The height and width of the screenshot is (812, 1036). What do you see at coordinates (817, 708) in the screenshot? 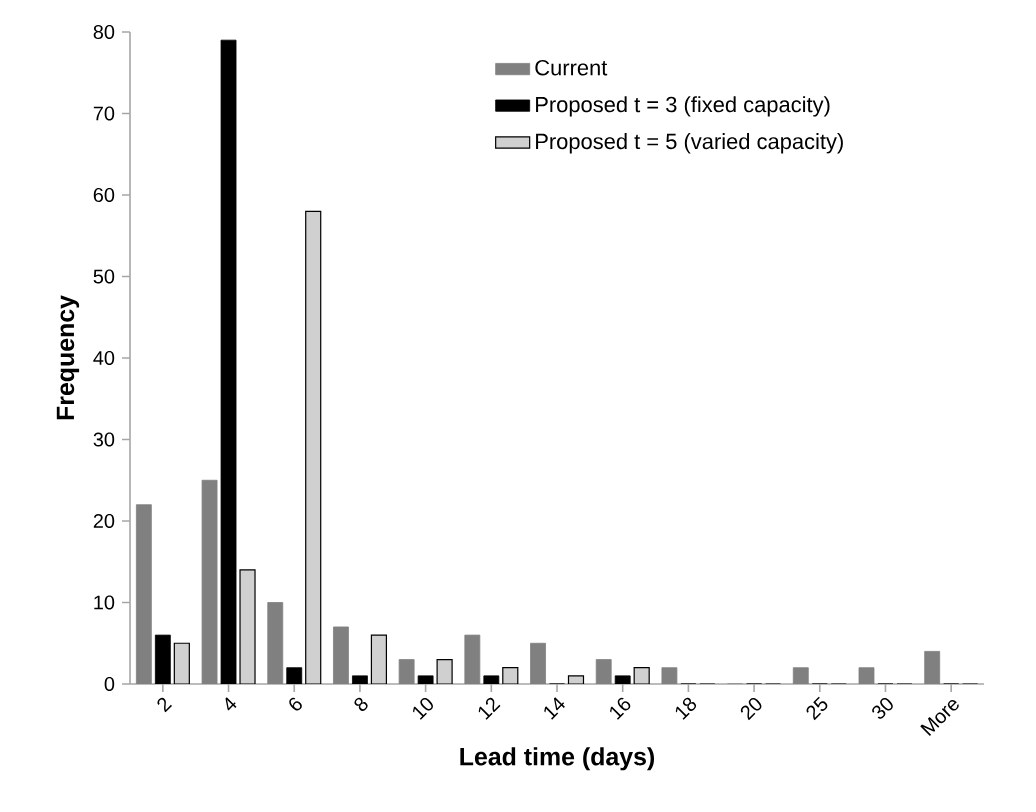
I see `x-tick-label: 25` at bounding box center [817, 708].